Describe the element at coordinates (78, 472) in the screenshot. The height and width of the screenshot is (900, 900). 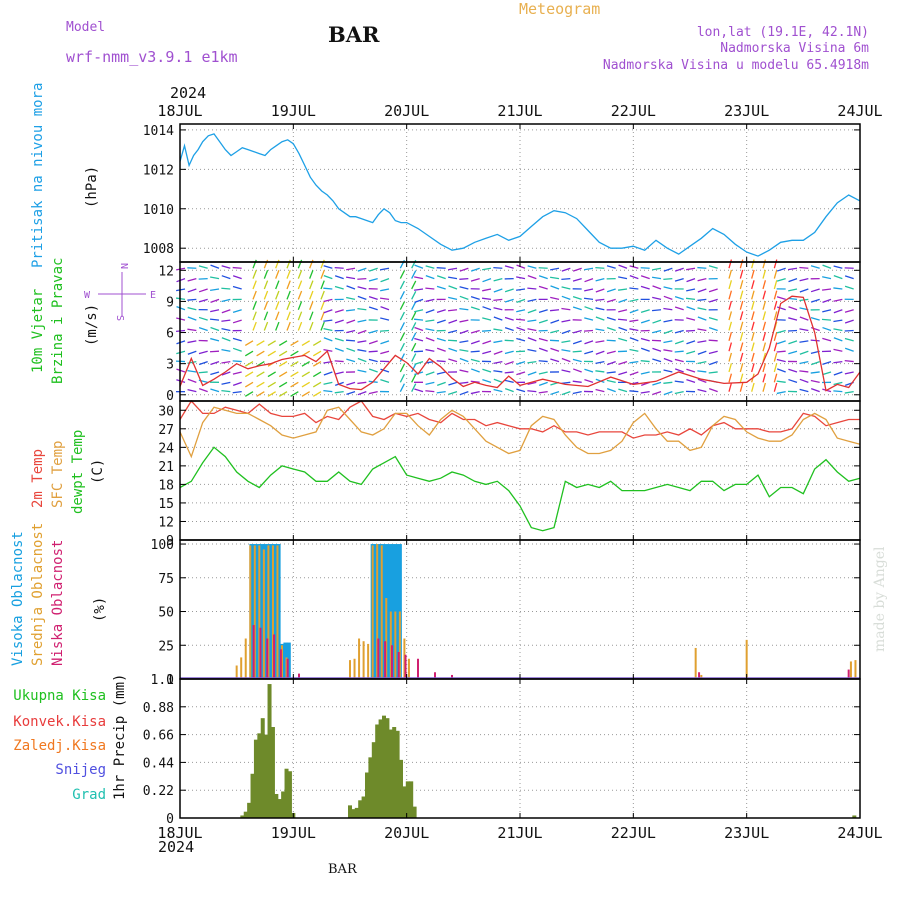
I see `dewpoint-ylabel: dewpt Temp` at that location.